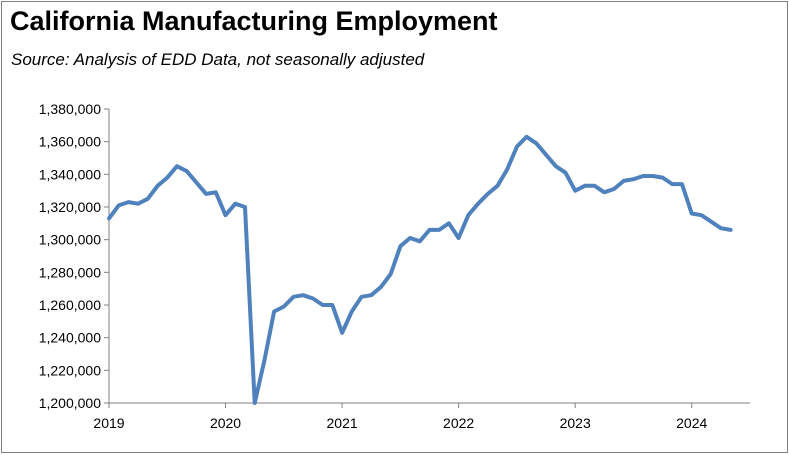  Describe the element at coordinates (70, 174) in the screenshot. I see `y-tick-label: 1,340,000` at that location.